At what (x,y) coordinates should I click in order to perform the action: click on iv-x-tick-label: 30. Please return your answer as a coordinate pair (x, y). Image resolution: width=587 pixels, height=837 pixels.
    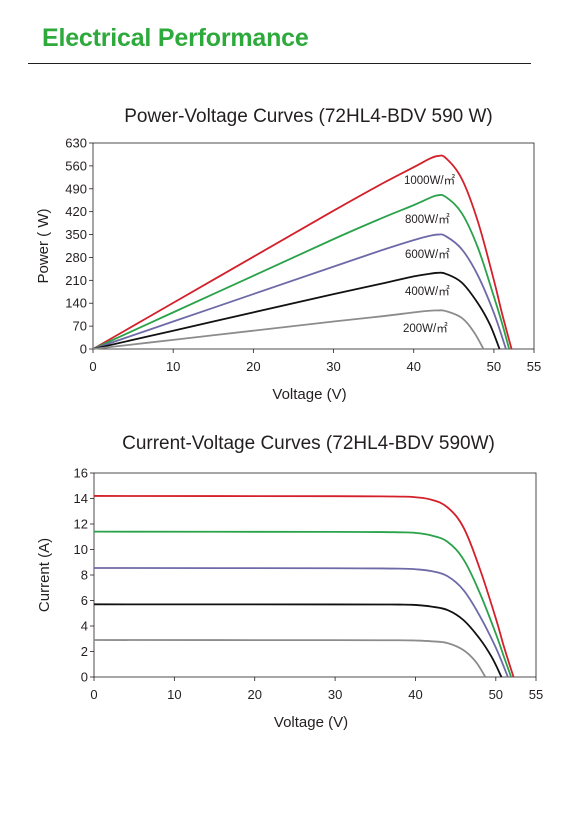
    Looking at the image, I should click on (335, 694).